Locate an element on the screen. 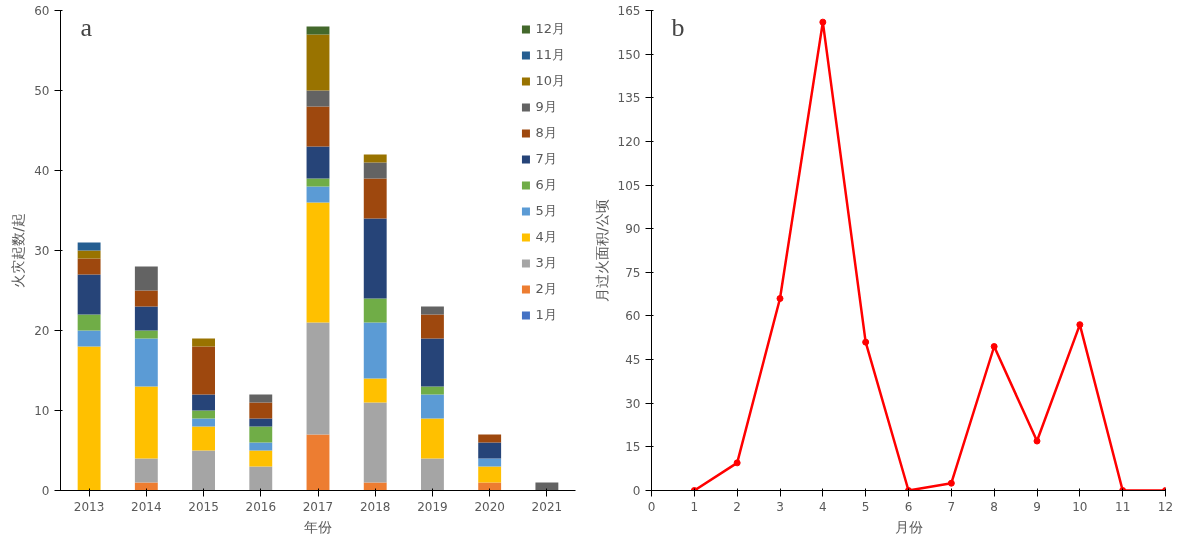 The height and width of the screenshot is (544, 1195). legend-label: 8月 is located at coordinates (546, 133).